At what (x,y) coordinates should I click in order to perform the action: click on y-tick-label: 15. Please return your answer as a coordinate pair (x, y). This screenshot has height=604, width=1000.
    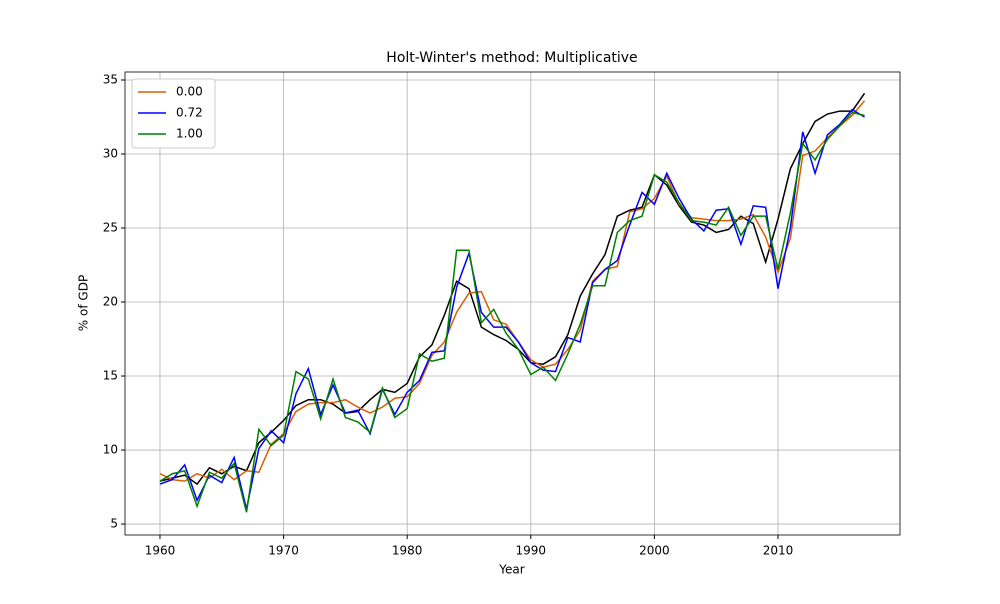
    Looking at the image, I should click on (110, 376).